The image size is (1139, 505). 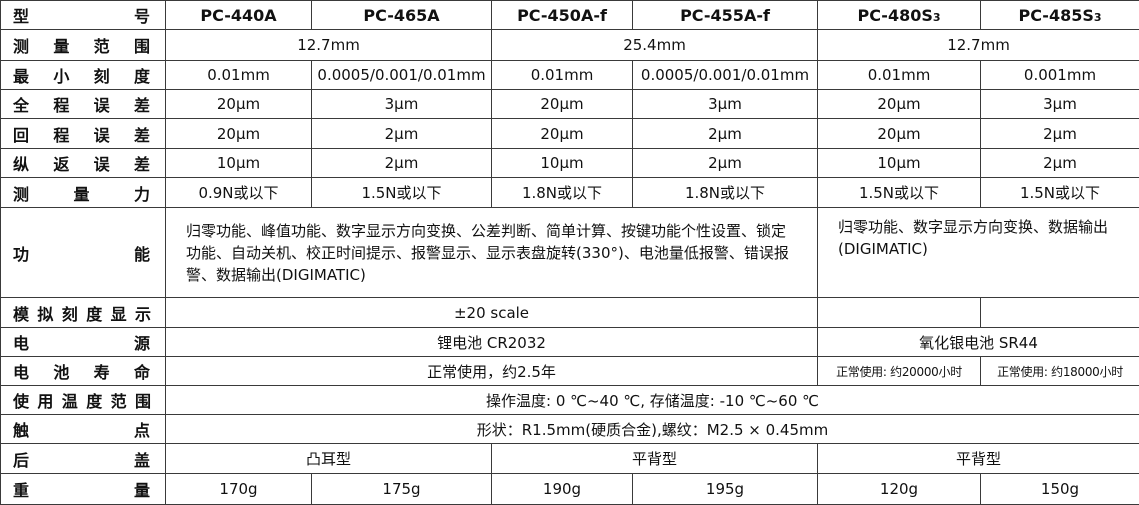 I want to click on functions-right: 归零功能、数字显示方向变换、数据输出(DIGIMATIC), so click(x=978, y=253).